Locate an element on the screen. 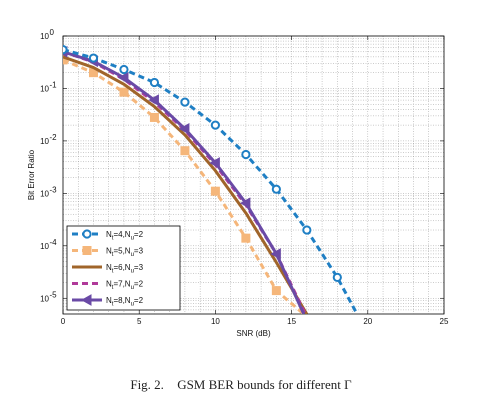  legend-label-part: =5,N is located at coordinates (121, 251).